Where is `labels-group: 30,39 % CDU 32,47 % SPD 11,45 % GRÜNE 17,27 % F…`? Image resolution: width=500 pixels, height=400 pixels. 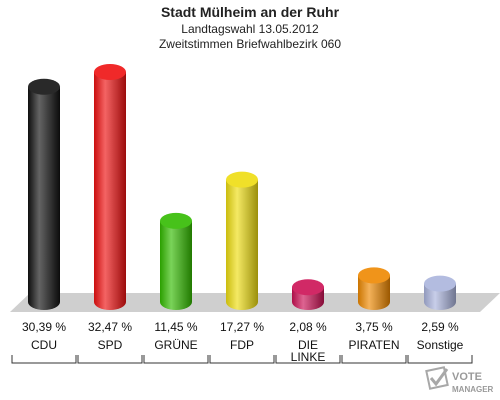
labels-group: 30,39 % CDU 32,47 % SPD 11,45 % GRÜNE 17,27 % F… is located at coordinates (243, 342).